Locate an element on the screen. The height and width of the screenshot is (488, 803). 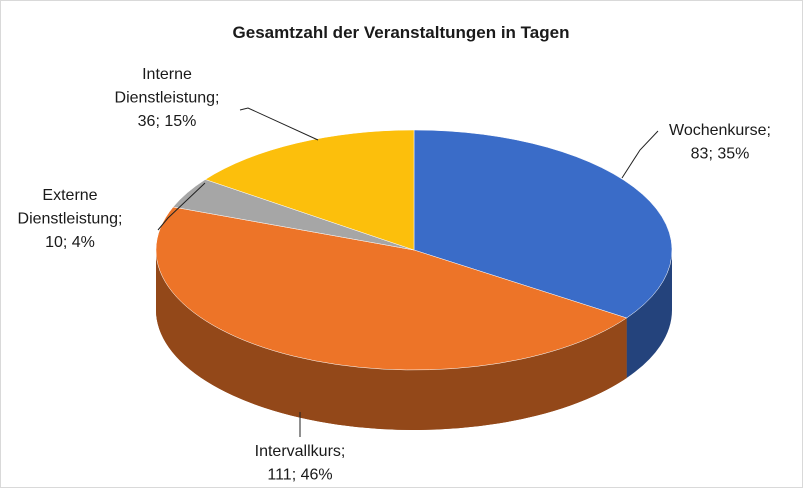
data-label: 36; 15% is located at coordinates (167, 121).